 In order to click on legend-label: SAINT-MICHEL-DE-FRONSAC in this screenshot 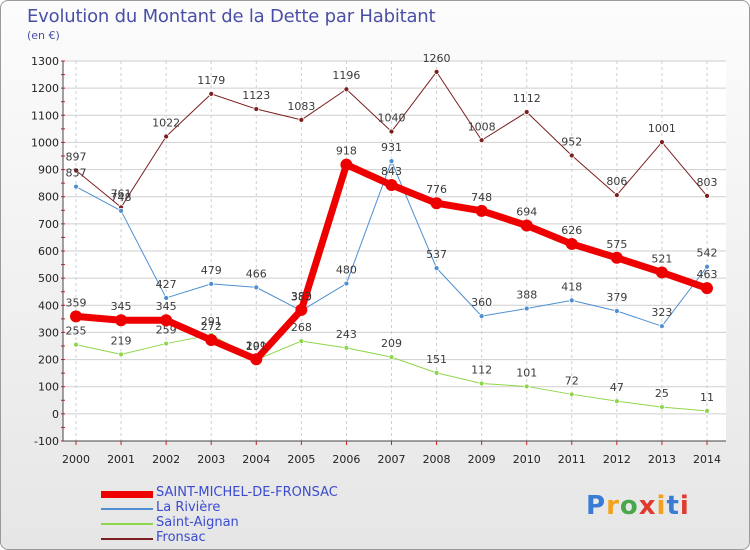, I will do `click(247, 492)`.